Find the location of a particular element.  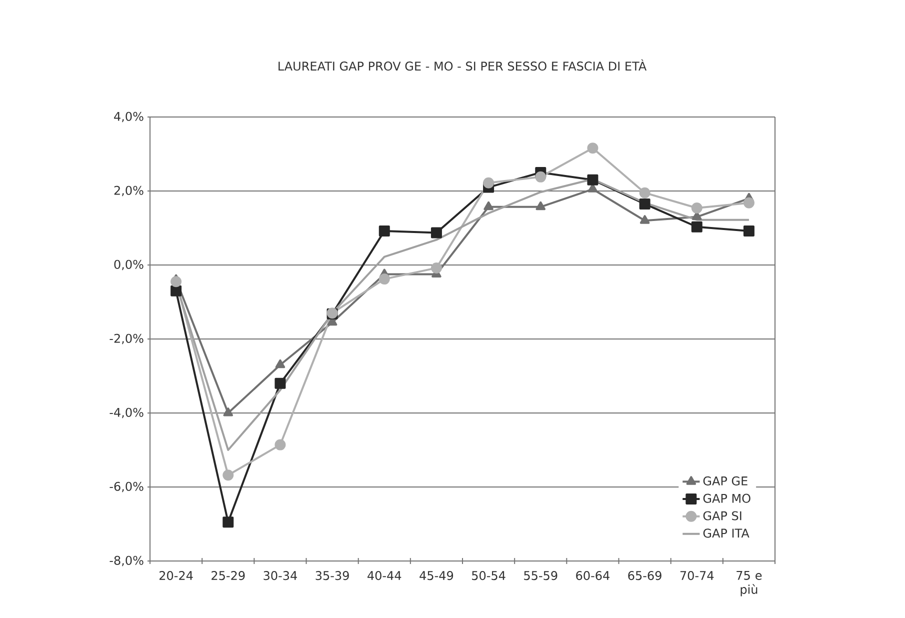

x-tick-label: 40-44 is located at coordinates (385, 575).